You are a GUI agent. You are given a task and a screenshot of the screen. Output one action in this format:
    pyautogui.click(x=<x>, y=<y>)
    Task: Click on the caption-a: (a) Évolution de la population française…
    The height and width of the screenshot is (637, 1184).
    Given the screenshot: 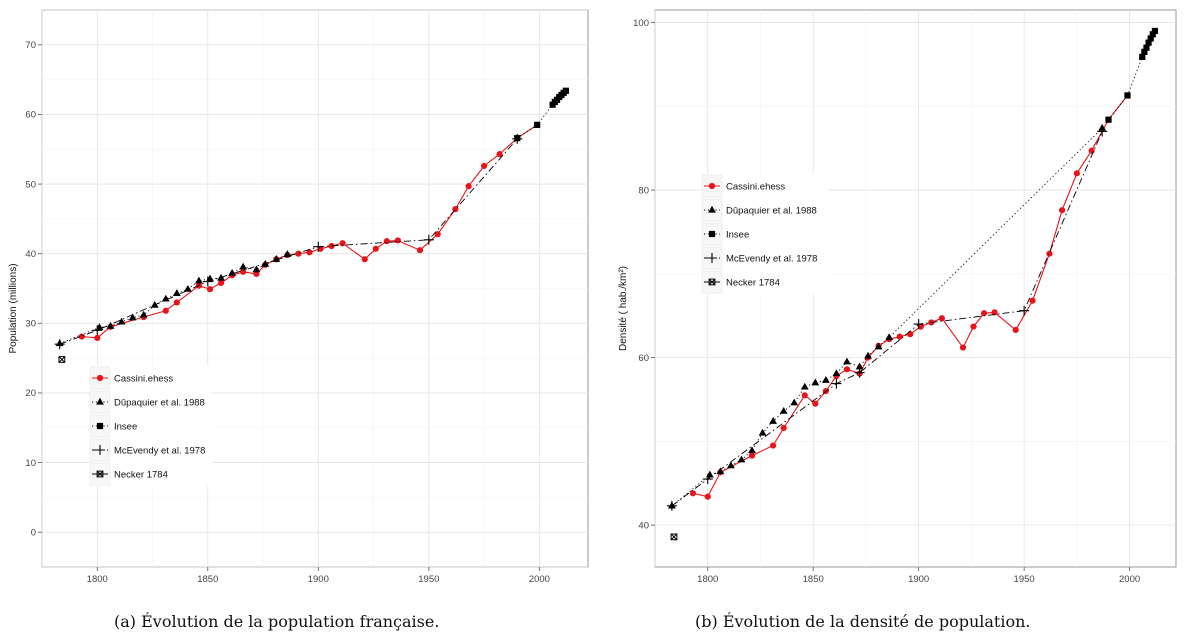 What is the action you would take?
    pyautogui.click(x=277, y=621)
    